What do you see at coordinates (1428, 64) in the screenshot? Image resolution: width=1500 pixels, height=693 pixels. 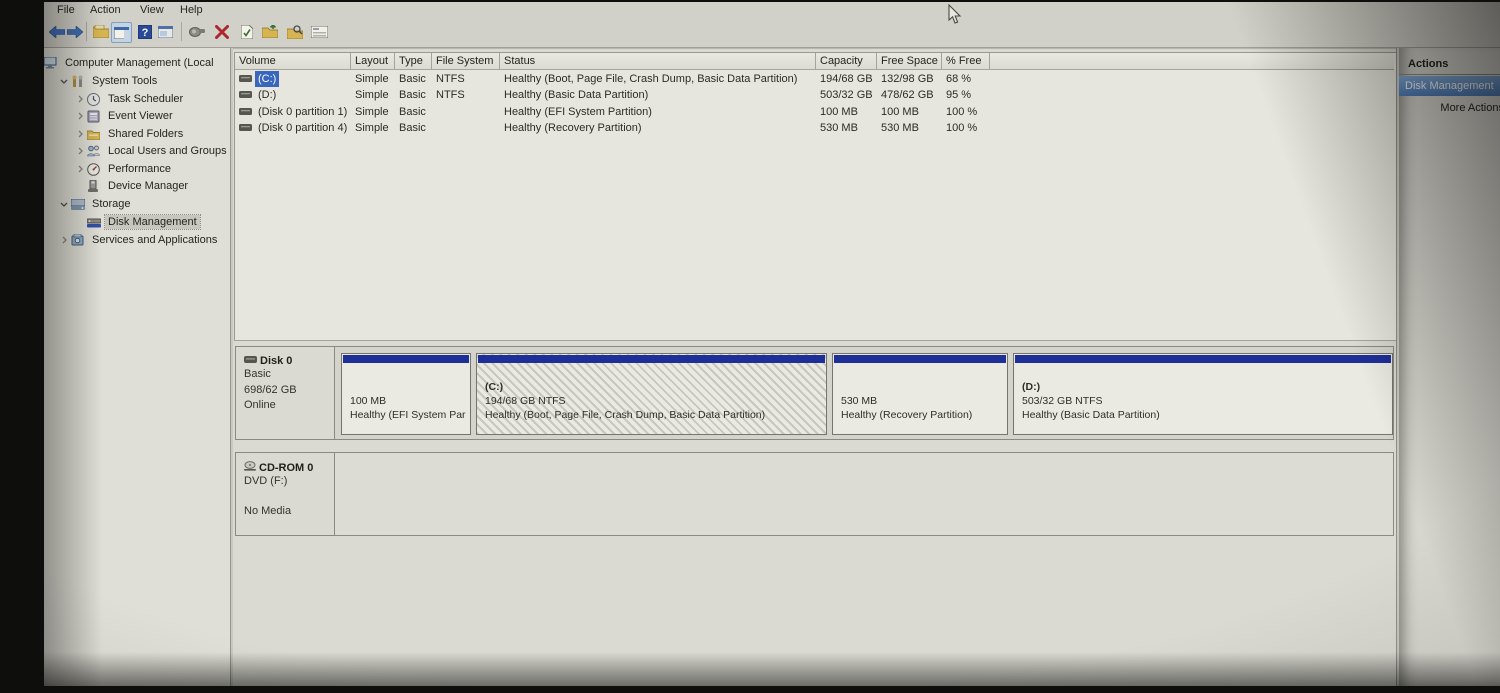 I see `actions-title: Actions` at bounding box center [1428, 64].